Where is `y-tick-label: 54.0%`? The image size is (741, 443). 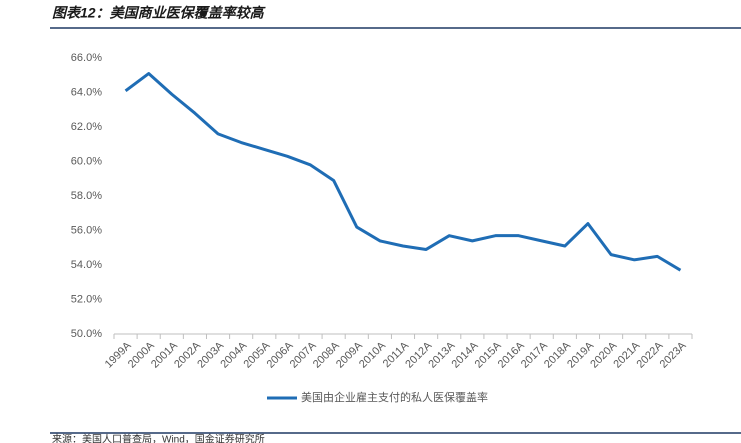
y-tick-label: 54.0% is located at coordinates (86, 265).